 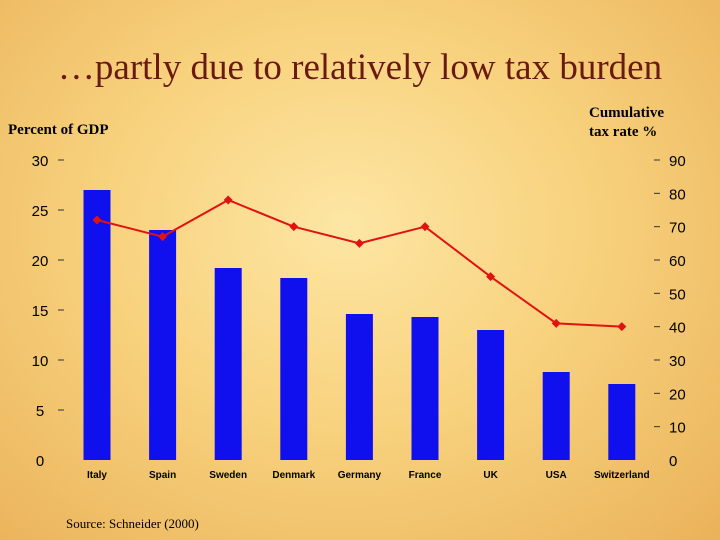 I want to click on left-tick-label: 10, so click(x=40, y=361).